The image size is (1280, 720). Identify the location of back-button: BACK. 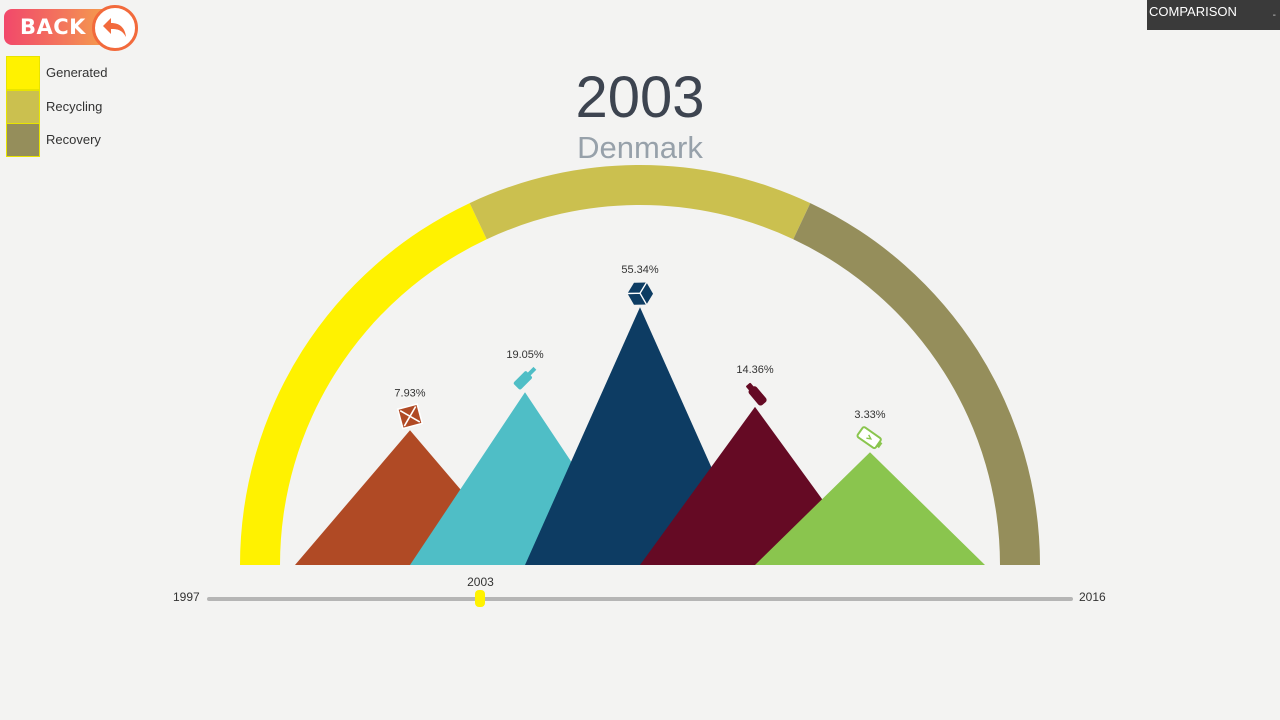
(71, 27).